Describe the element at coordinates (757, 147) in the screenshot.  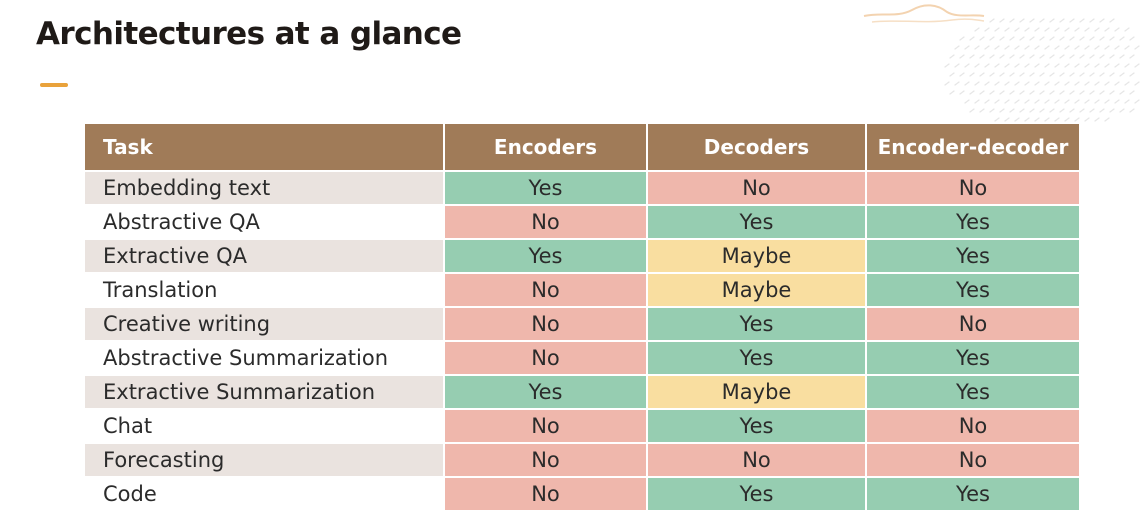
I see `column-header-decoders: Decoders` at that location.